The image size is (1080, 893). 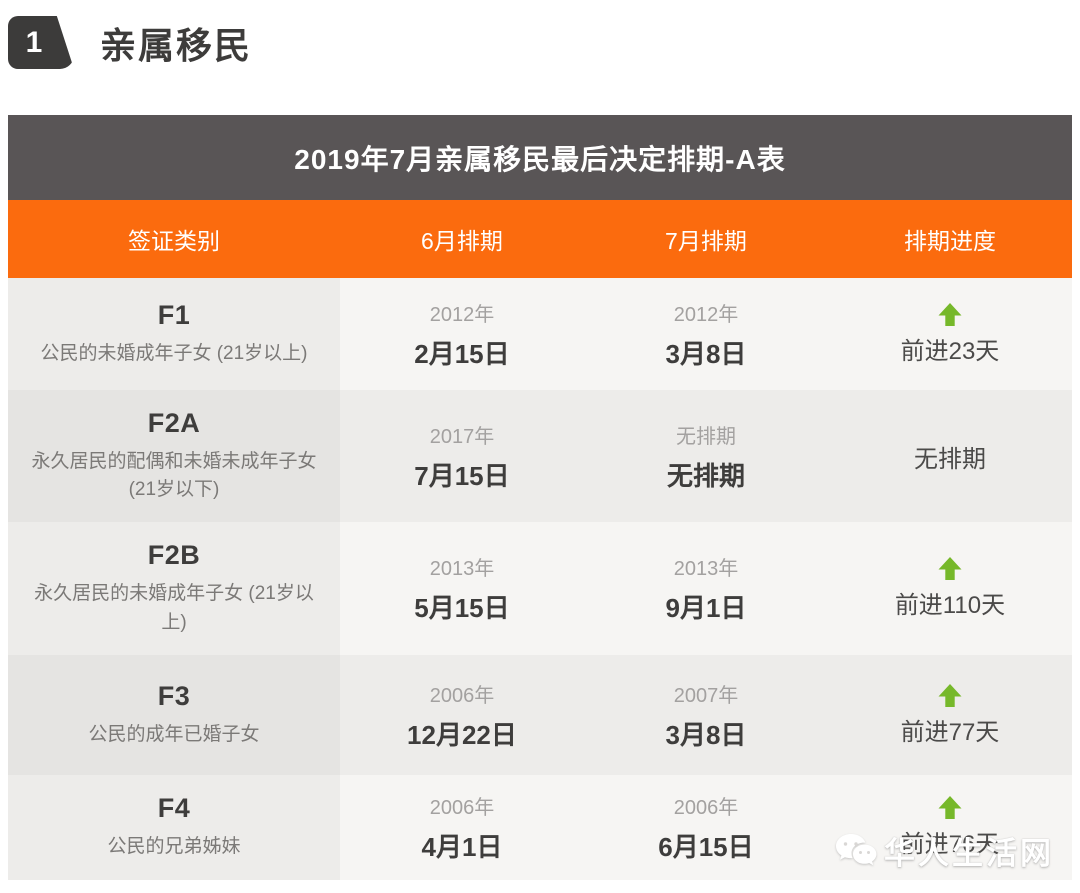 I want to click on visa-category-cell: F2A 永久居民的配偶和未婚未成年子女 (21岁以下), so click(x=174, y=456).